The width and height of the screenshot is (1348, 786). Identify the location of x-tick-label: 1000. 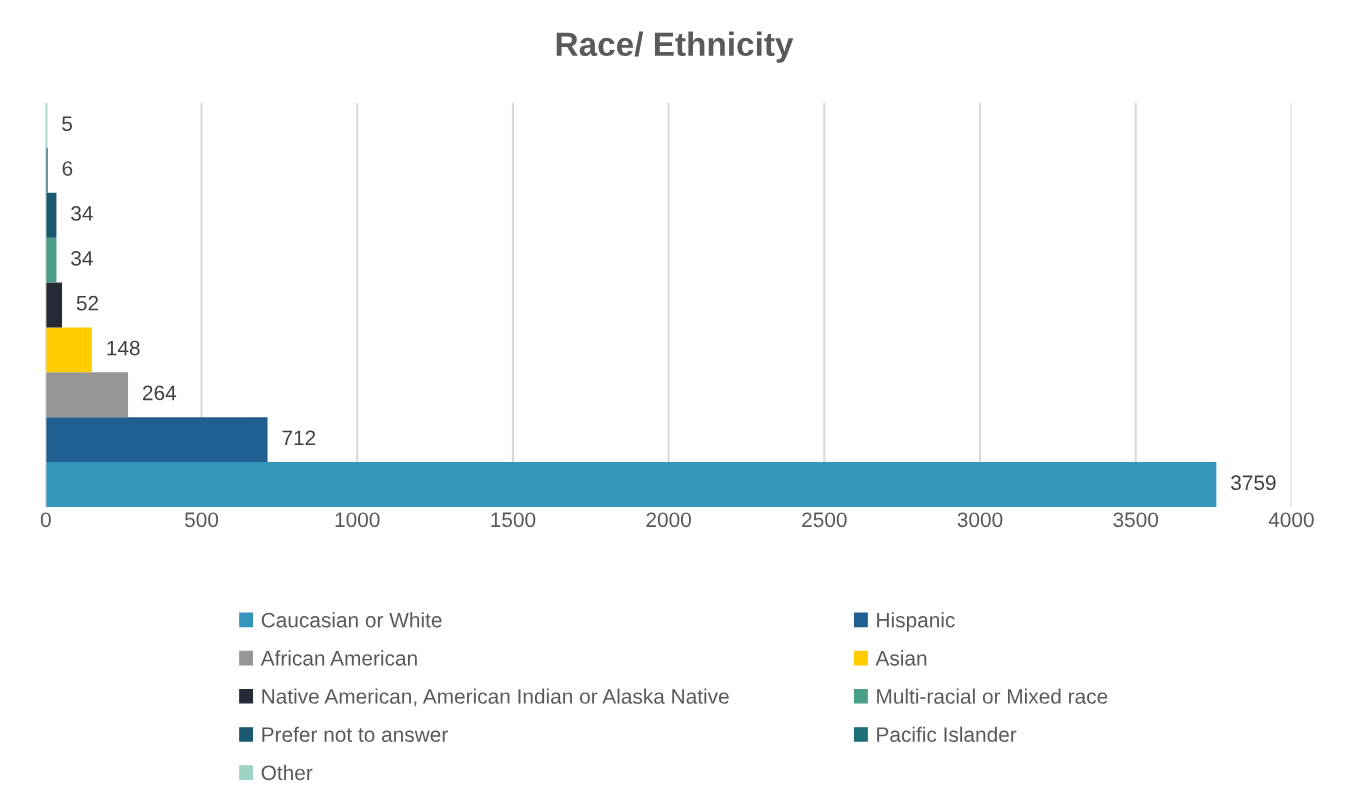
(357, 520).